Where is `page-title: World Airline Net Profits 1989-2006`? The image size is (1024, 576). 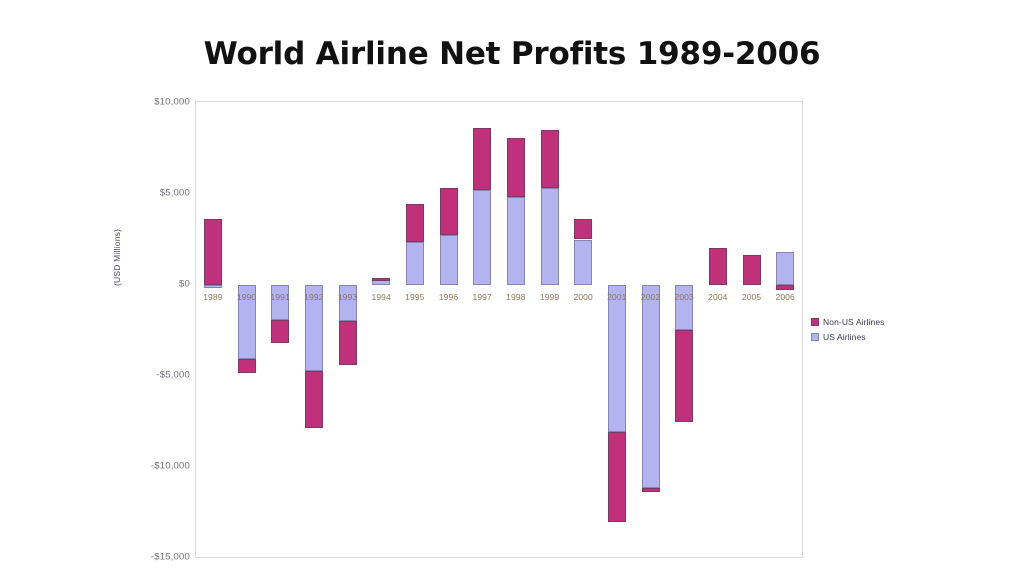
page-title: World Airline Net Profits 1989-2006 is located at coordinates (512, 54).